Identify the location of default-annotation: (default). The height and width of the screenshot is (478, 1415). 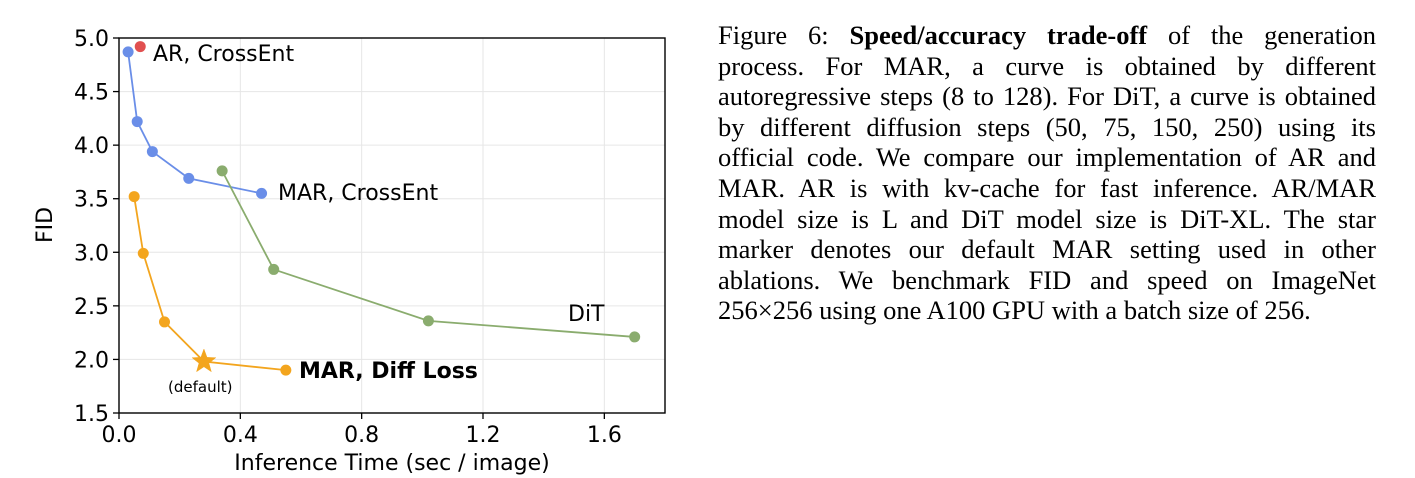
(200, 387).